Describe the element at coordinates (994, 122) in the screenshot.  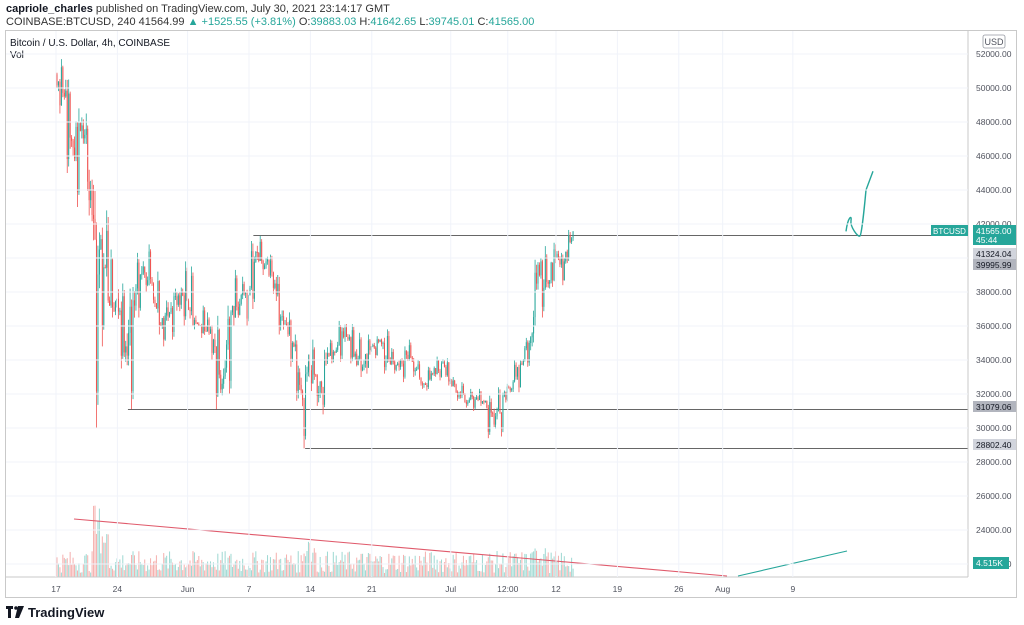
I see `price-tick-label: 48000.00` at that location.